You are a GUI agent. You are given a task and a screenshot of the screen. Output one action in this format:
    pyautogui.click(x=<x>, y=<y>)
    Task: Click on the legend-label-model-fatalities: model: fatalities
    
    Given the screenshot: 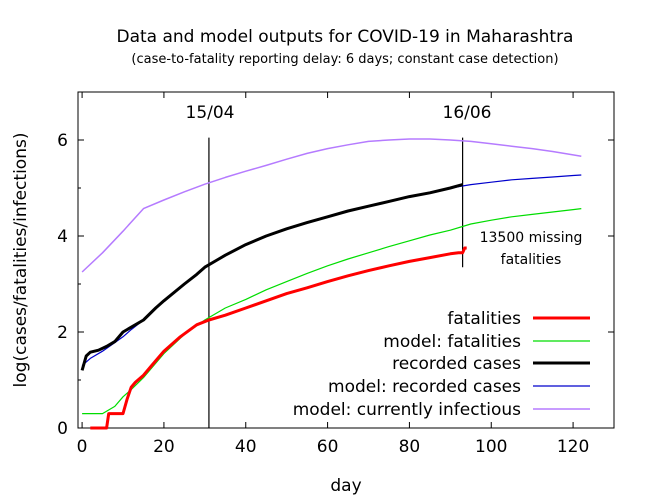 What is the action you would take?
    pyautogui.click(x=452, y=342)
    